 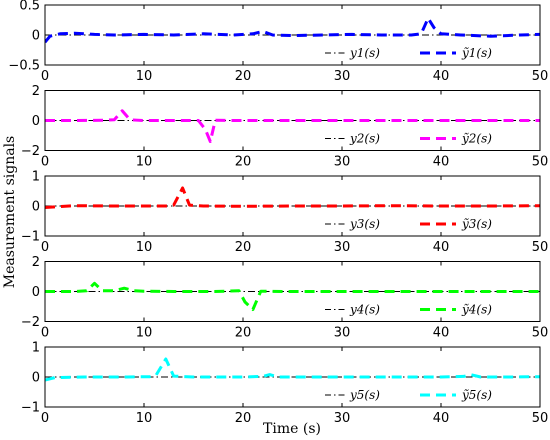 What do you see at coordinates (30, 322) in the screenshot?
I see `panel-4-y-tick-label: −2` at bounding box center [30, 322].